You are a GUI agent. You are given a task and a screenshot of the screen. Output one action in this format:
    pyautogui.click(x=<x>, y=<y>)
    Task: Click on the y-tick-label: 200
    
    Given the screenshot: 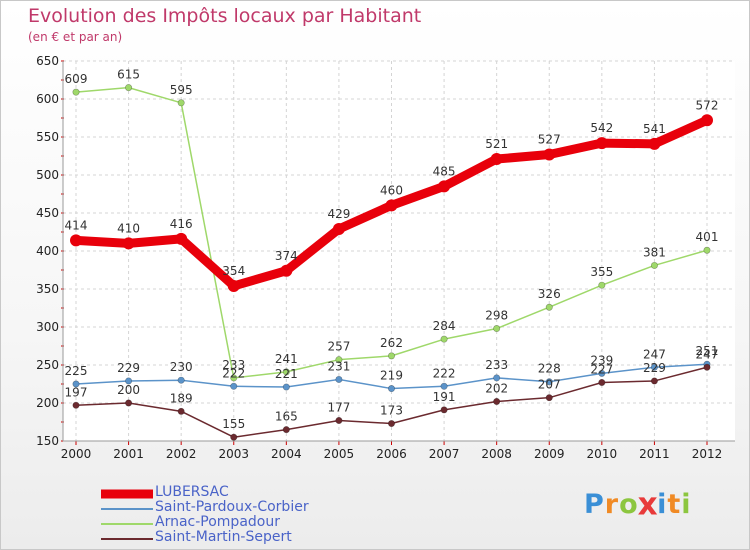 What is the action you would take?
    pyautogui.click(x=47, y=403)
    